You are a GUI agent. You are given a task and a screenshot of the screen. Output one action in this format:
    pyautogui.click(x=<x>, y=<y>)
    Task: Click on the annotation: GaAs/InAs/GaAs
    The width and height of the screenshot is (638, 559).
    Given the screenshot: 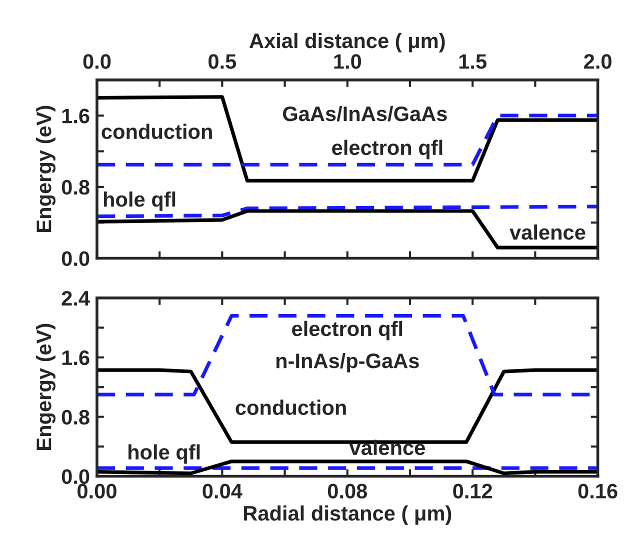 What is the action you would take?
    pyautogui.click(x=364, y=114)
    